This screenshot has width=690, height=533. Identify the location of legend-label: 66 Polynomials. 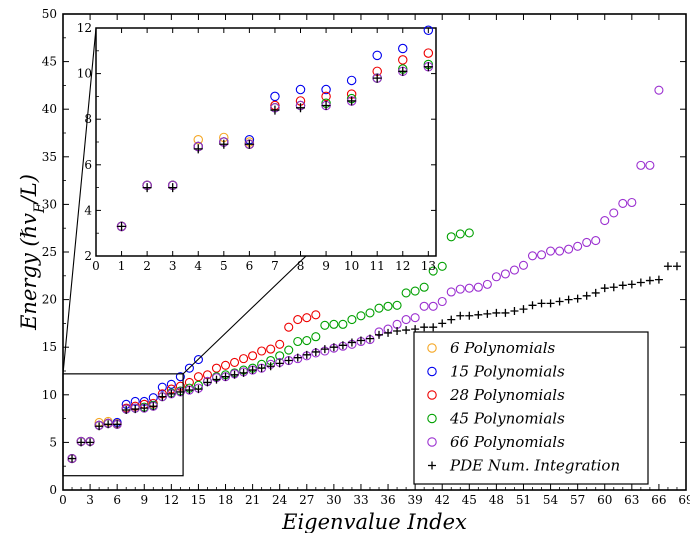
(507, 442).